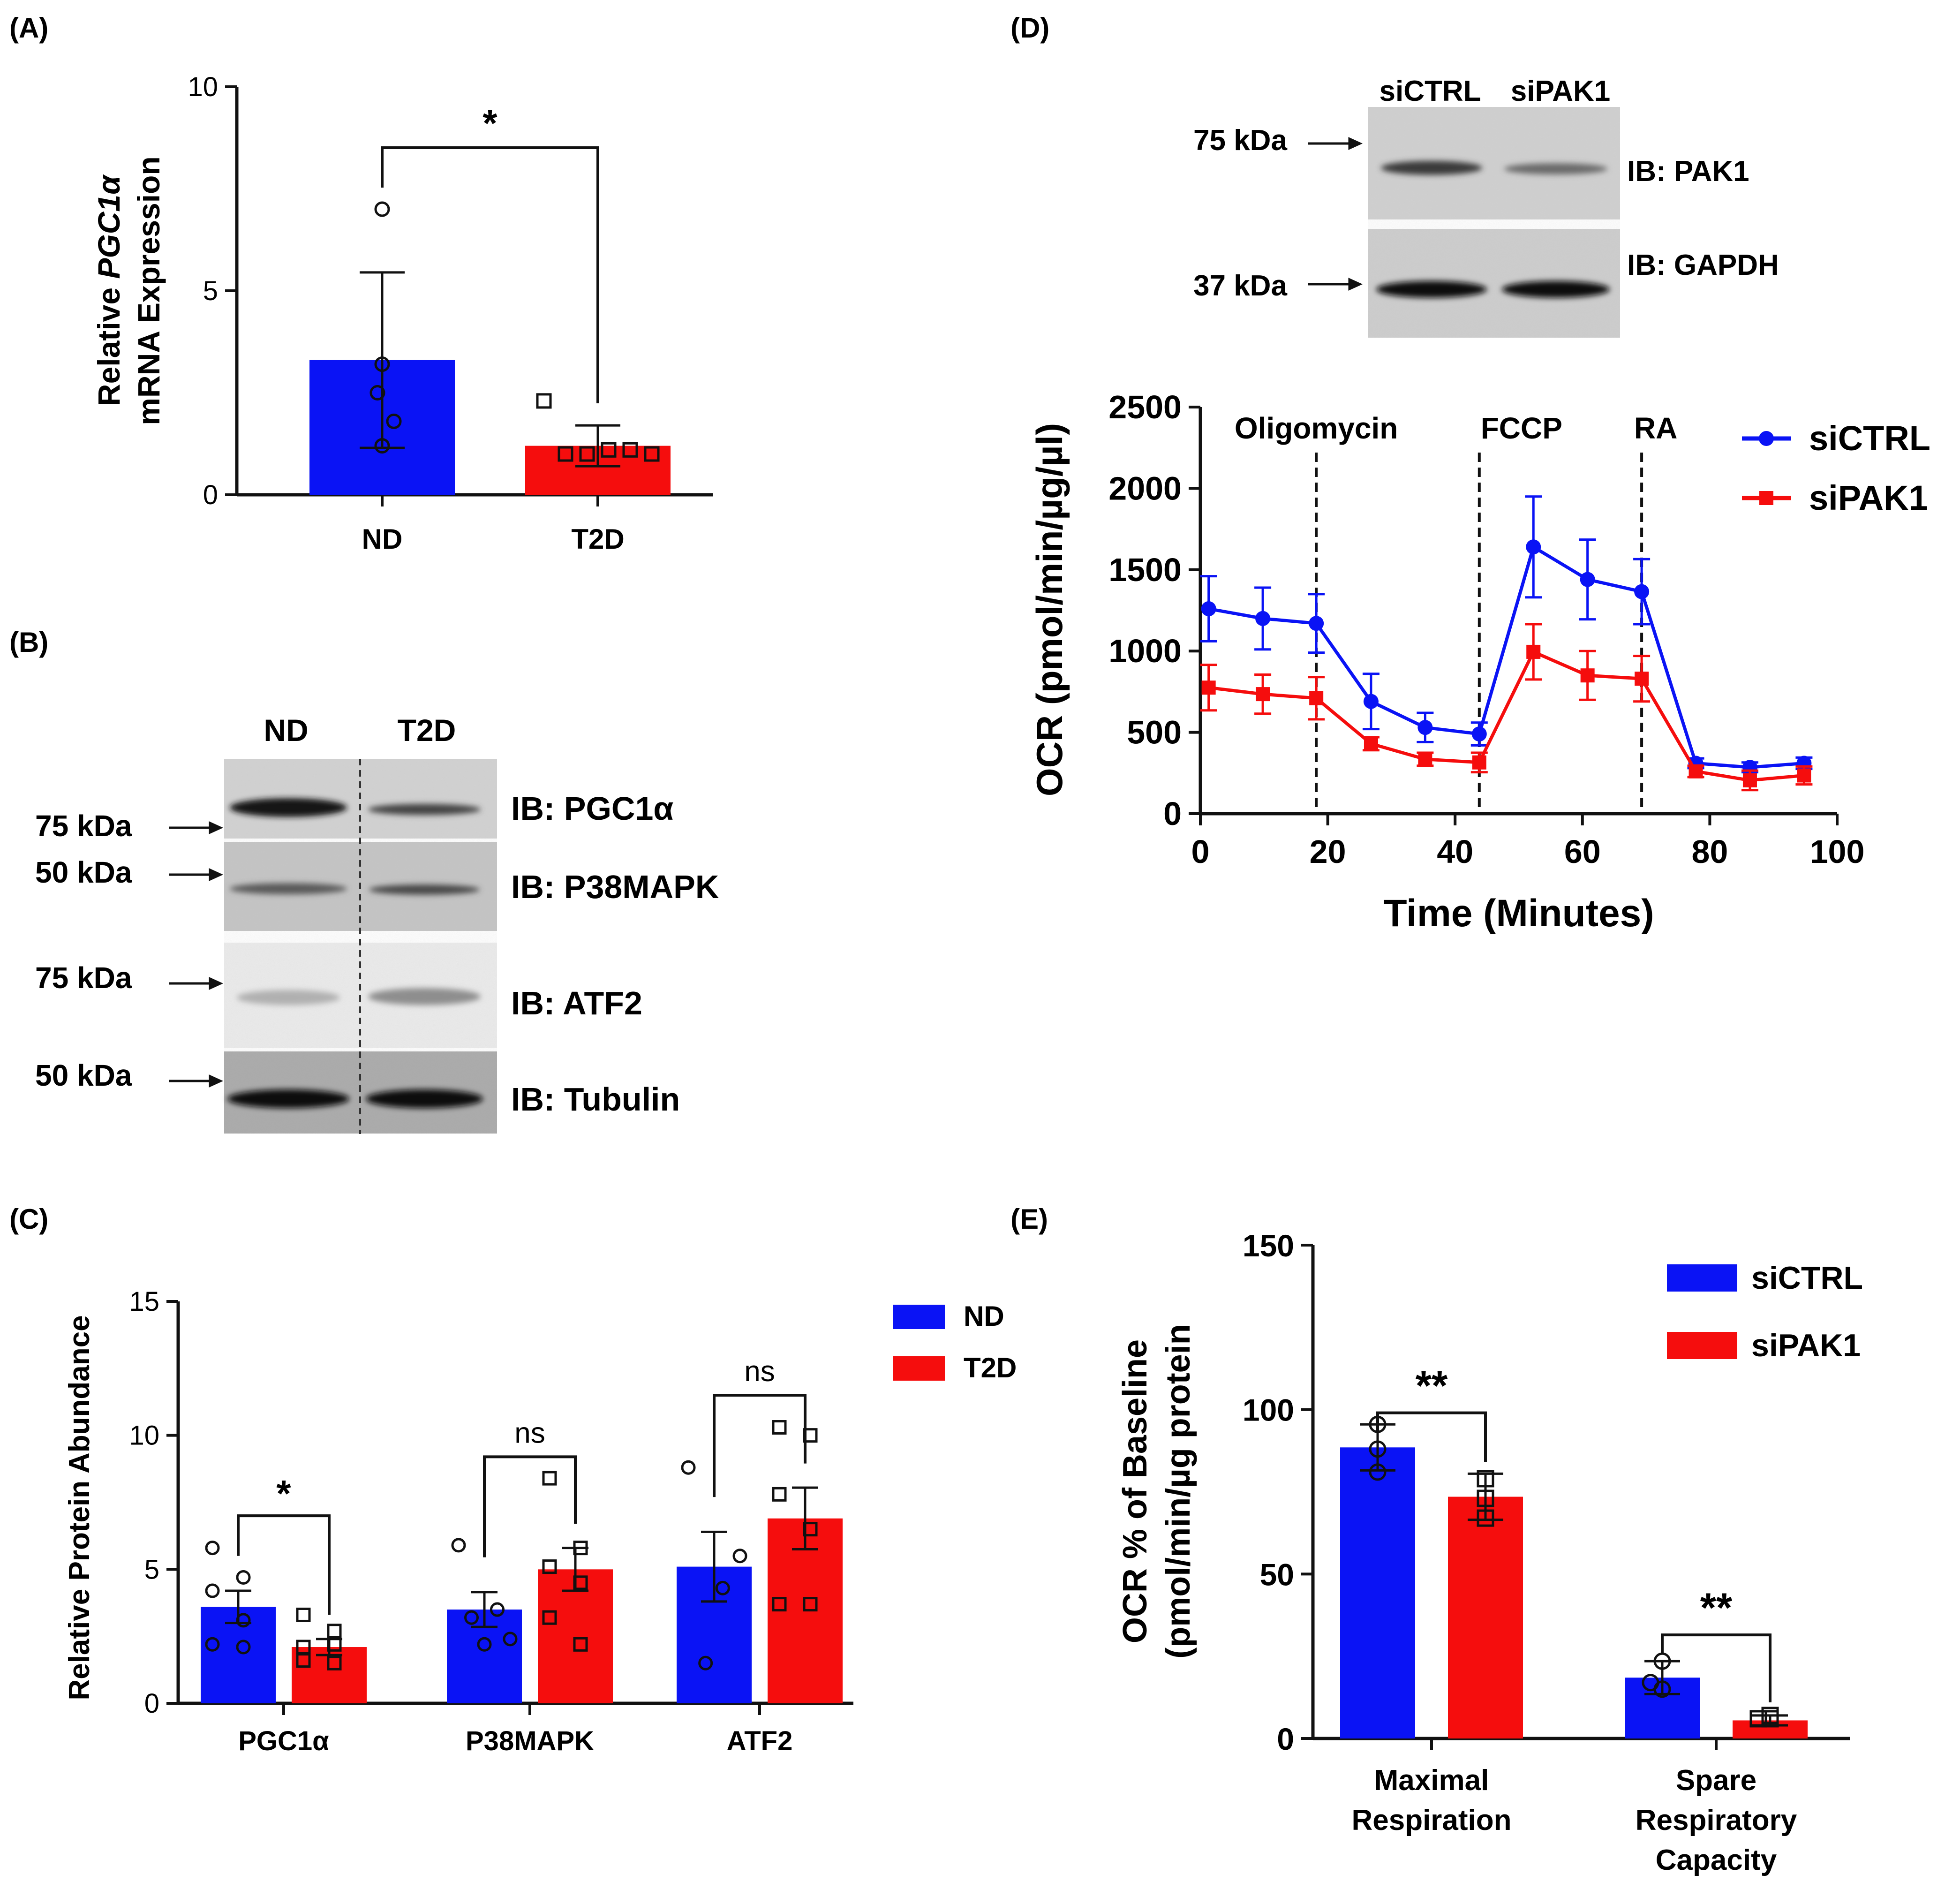 This screenshot has height=1897, width=1960. Describe the element at coordinates (1807, 1278) in the screenshot. I see `legend-label-sictrl: siCTRL` at that location.